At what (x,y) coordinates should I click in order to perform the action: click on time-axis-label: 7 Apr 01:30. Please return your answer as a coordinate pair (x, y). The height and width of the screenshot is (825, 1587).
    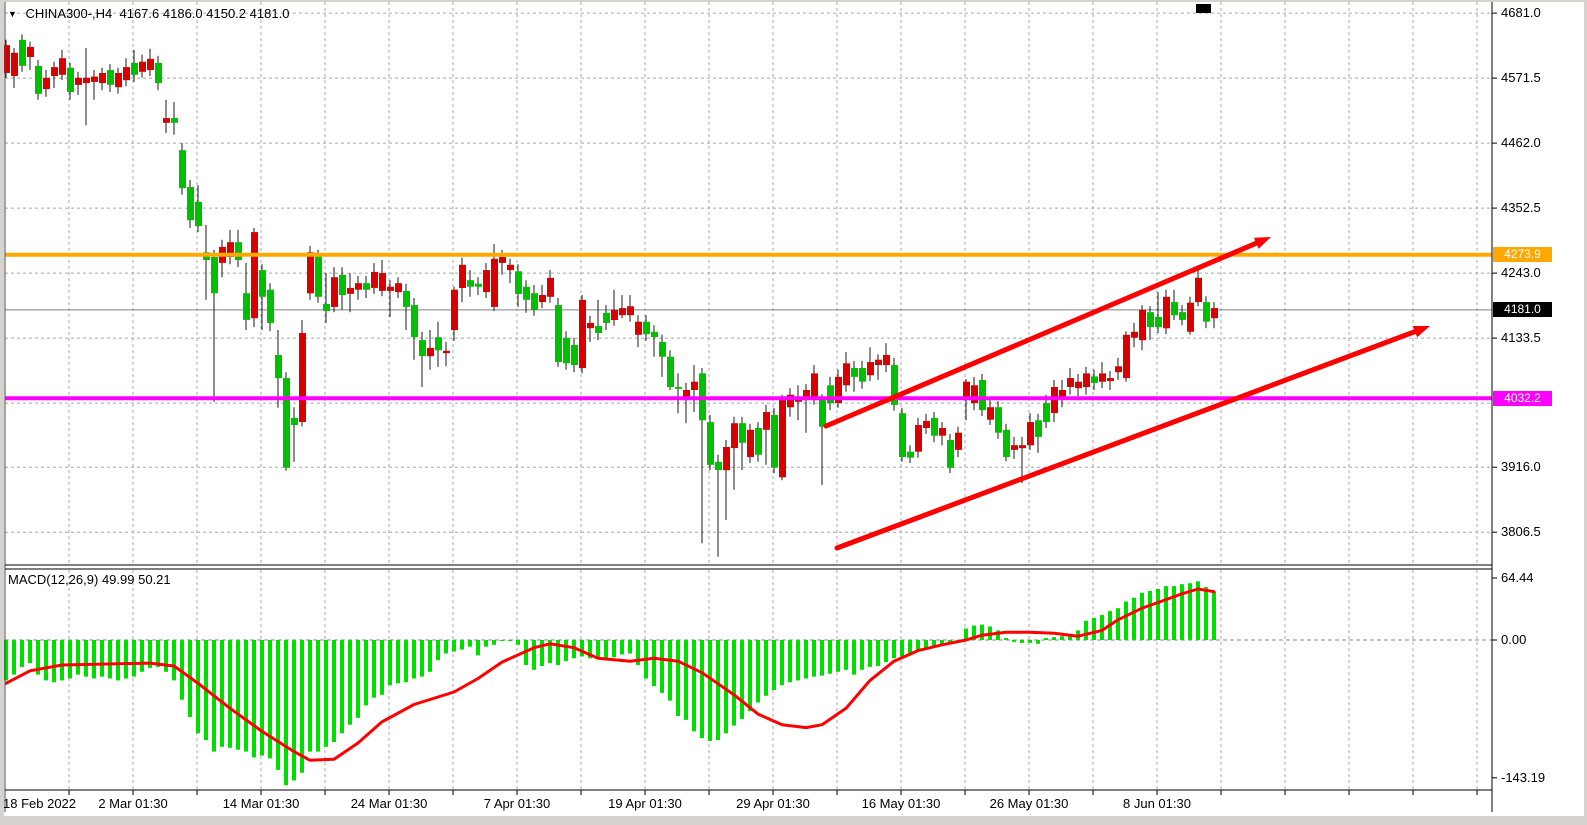
    Looking at the image, I should click on (517, 803).